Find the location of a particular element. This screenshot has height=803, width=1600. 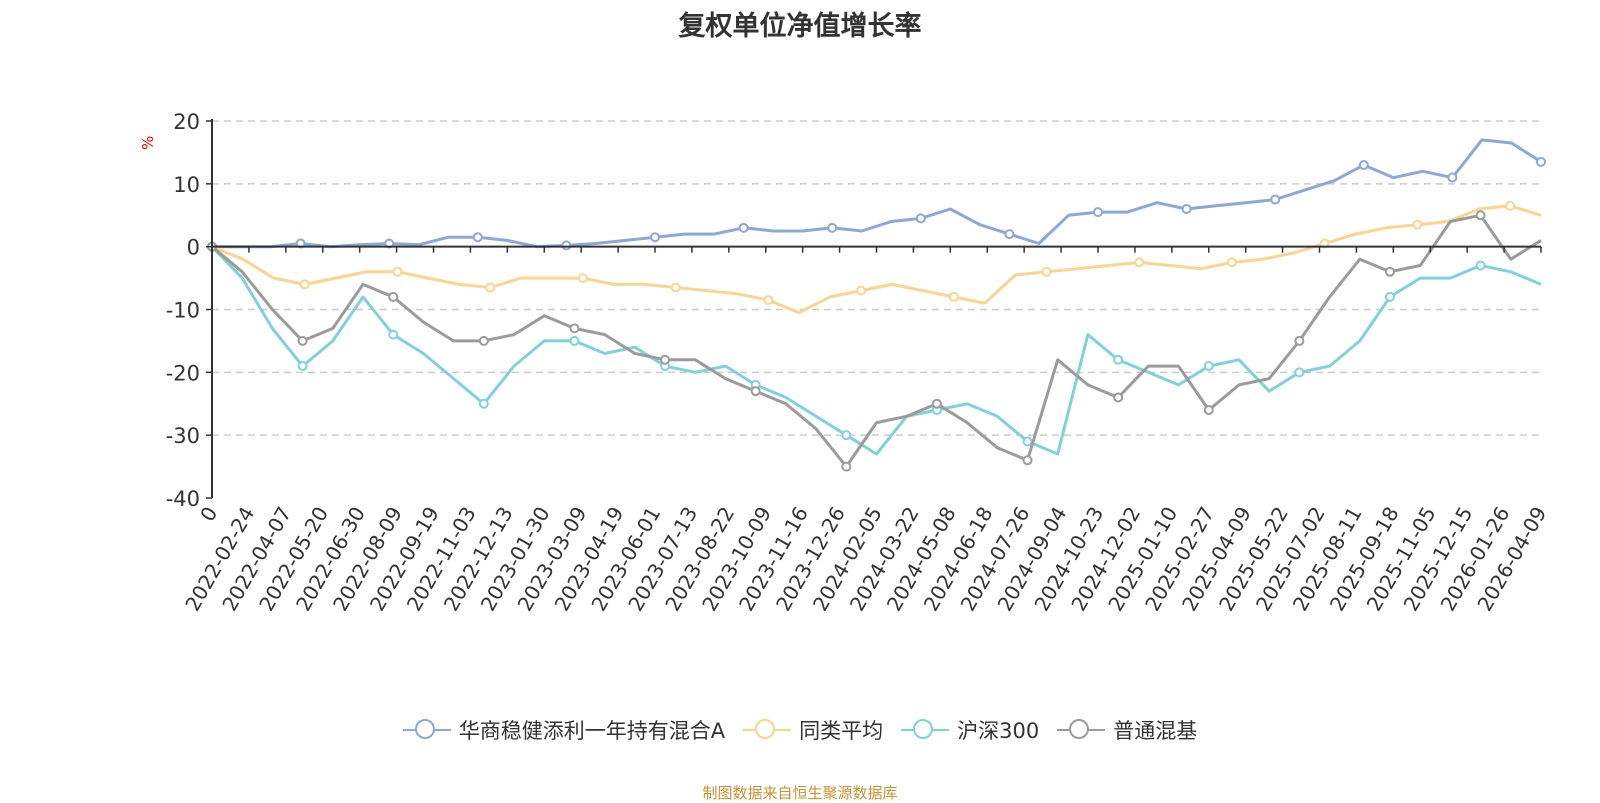

data-source-note: 制图数据来自恒生聚源数据库 is located at coordinates (800, 793).